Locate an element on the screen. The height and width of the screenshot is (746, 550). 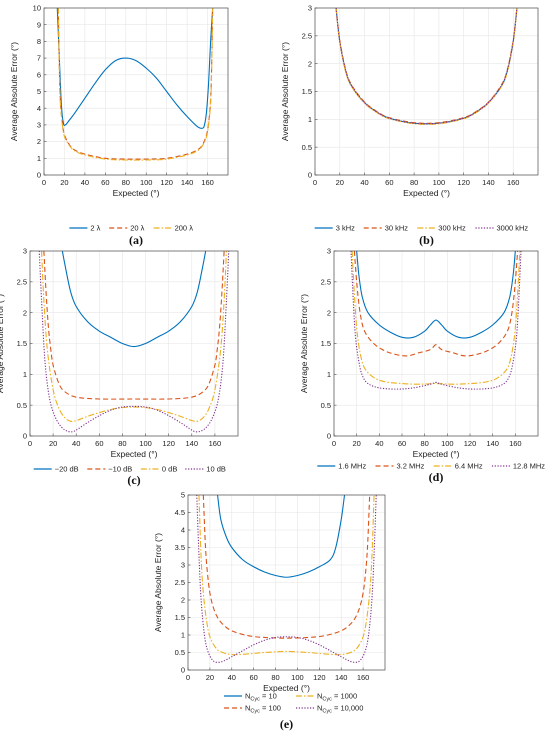
legend-label-2: NCyc = 100 is located at coordinates (263, 709).